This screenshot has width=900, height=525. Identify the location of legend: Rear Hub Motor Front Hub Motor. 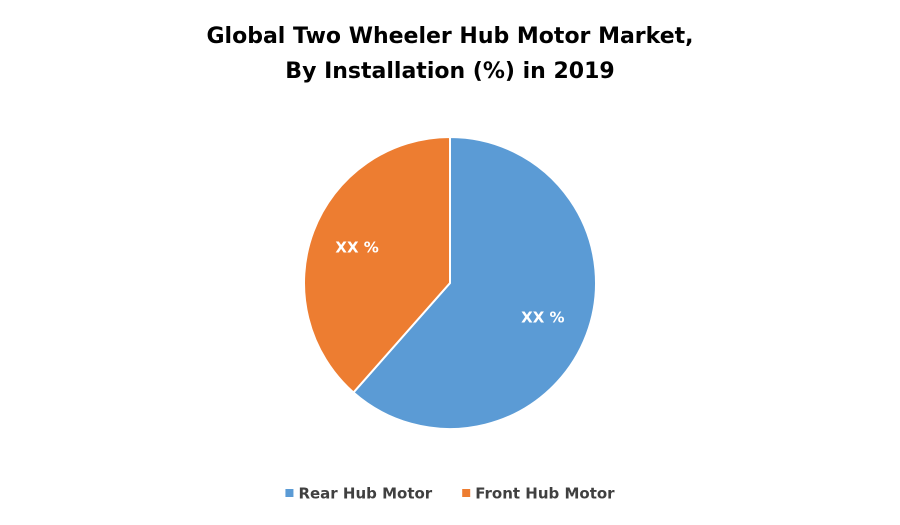
(450, 494).